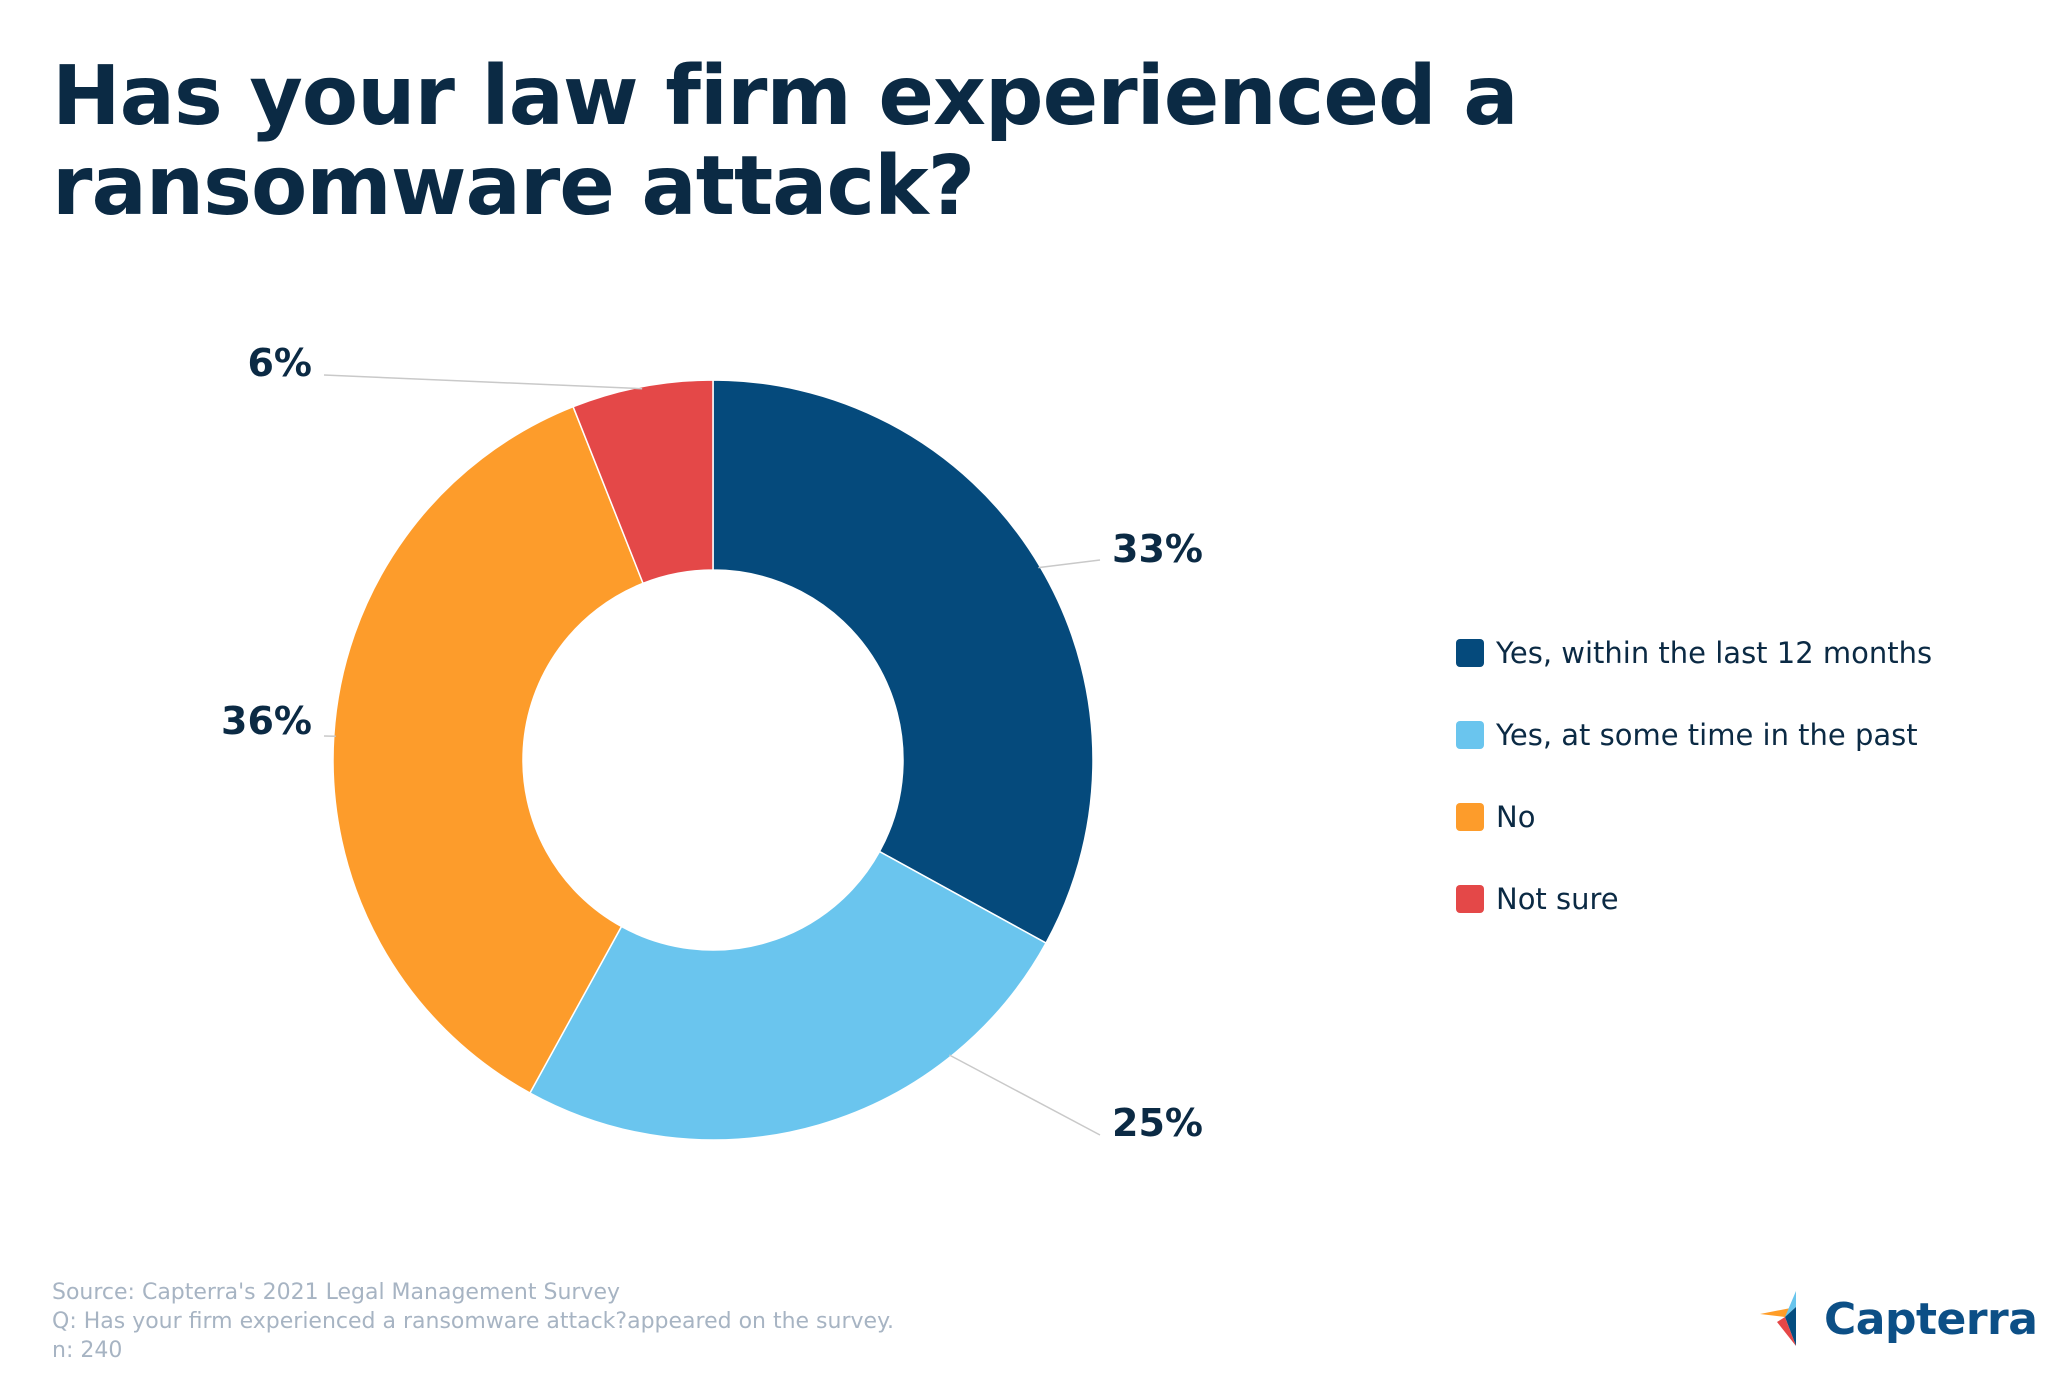 The image size is (2048, 1400). Describe the element at coordinates (1157, 549) in the screenshot. I see `slice-label-yes-last-12-months: 33%` at that location.